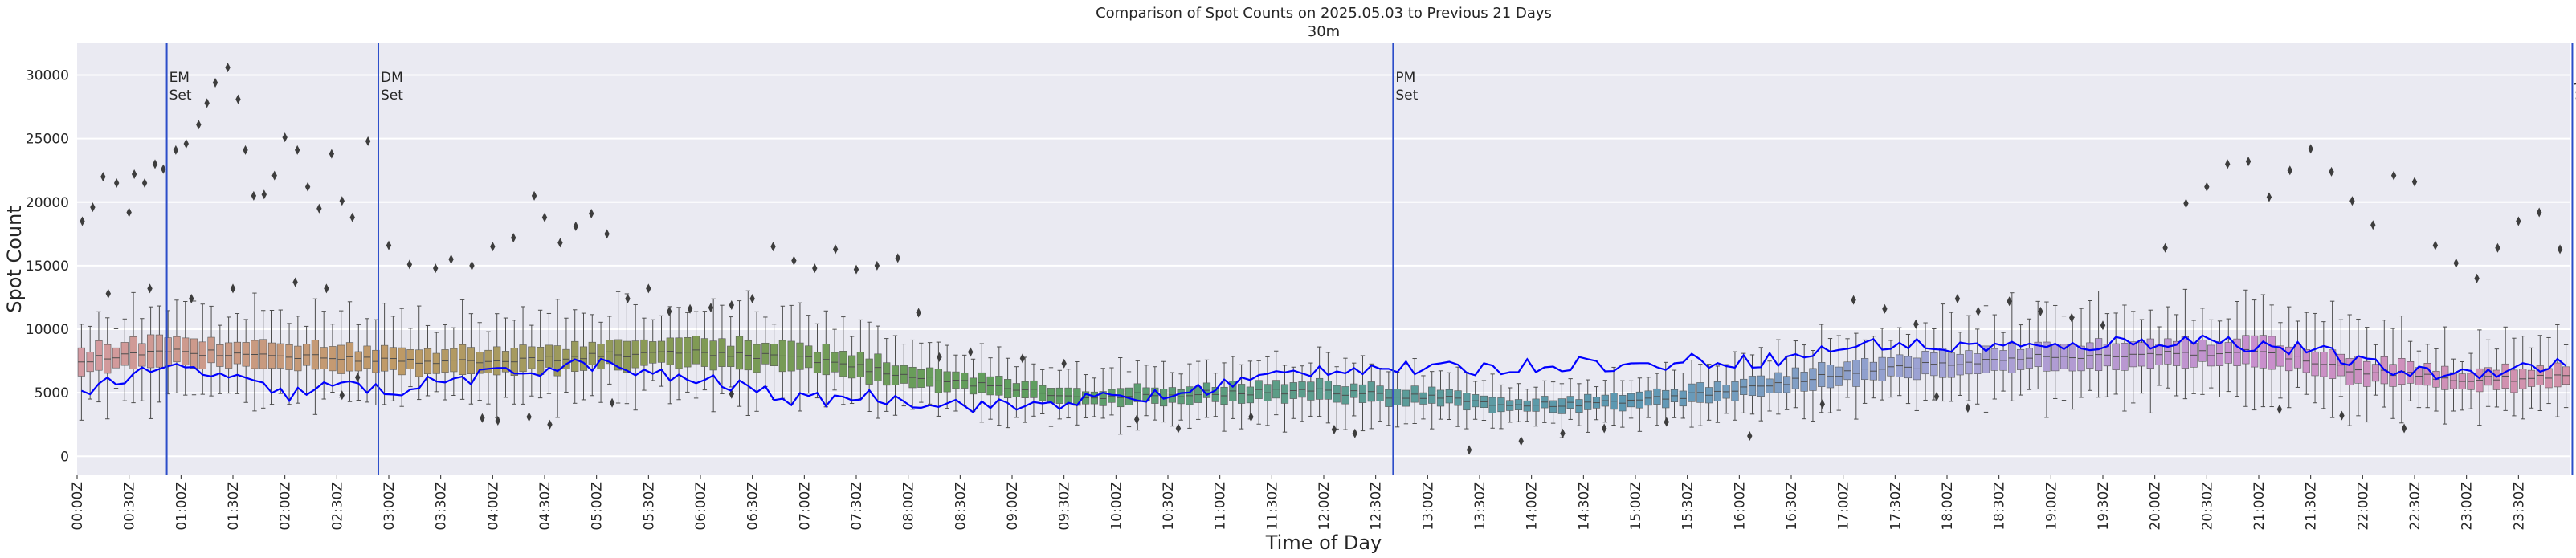 The height and width of the screenshot is (558, 2576). Describe the element at coordinates (2468, 506) in the screenshot. I see `x-tick-label: 23:00Z` at that location.